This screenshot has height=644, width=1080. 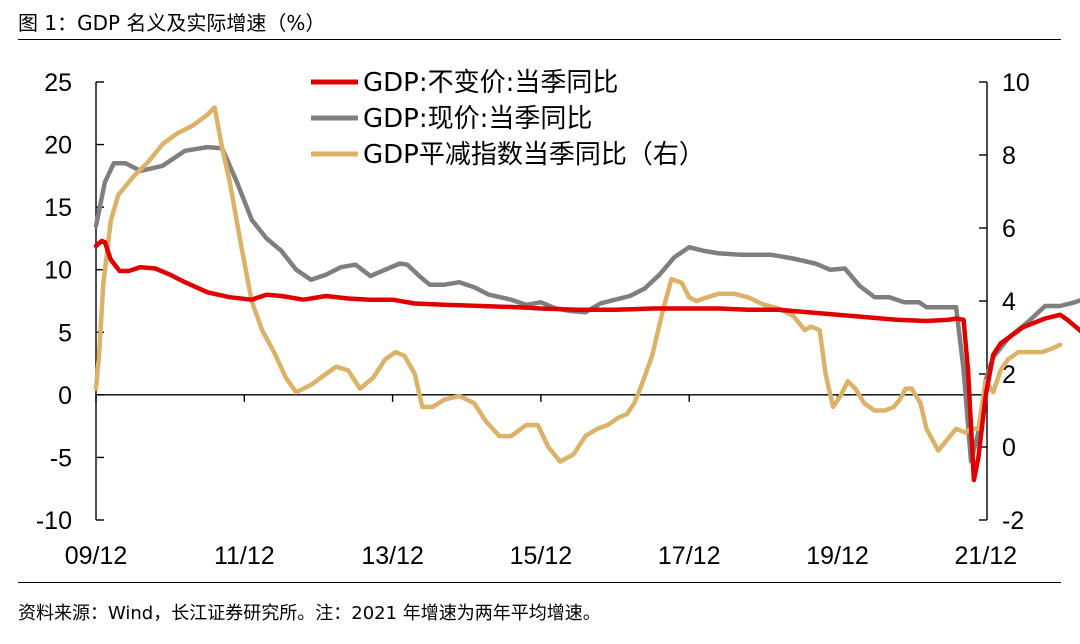 What do you see at coordinates (172, 23) in the screenshot?
I see `figure-title: 图 1：GDP 名义及实际增速（%）` at bounding box center [172, 23].